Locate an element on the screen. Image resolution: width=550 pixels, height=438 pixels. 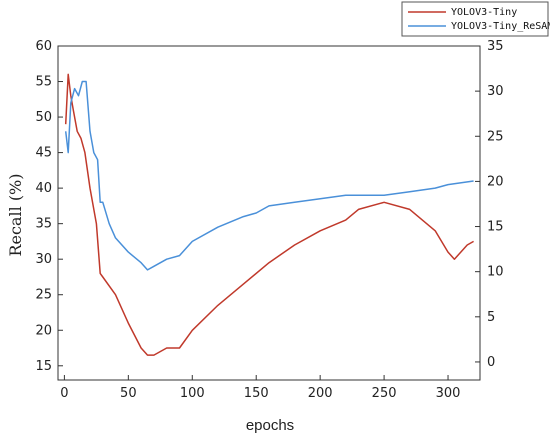
legend-label-yolov3-tiny: YOLOV3-Tiny is located at coordinates (484, 12).